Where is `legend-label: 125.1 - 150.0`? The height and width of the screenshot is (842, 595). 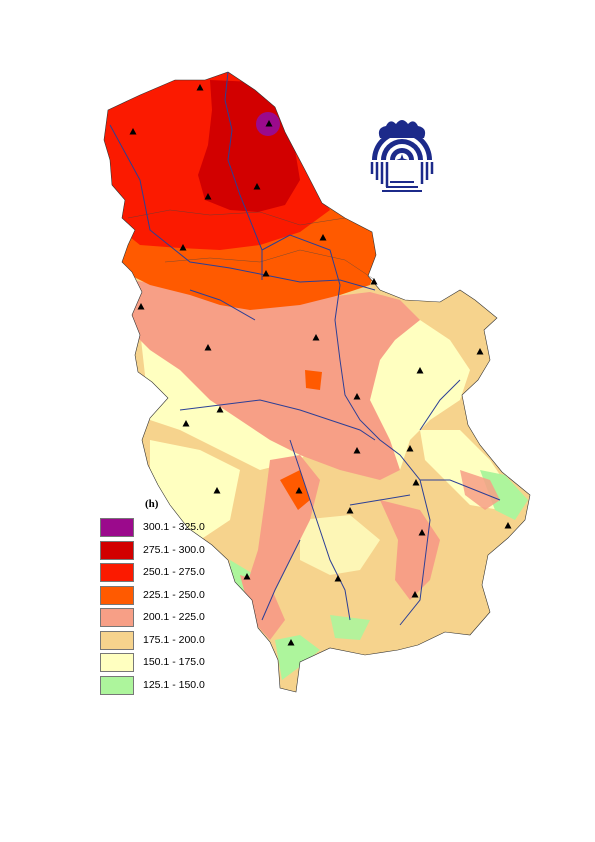
legend-label: 125.1 - 150.0 is located at coordinates (174, 684).